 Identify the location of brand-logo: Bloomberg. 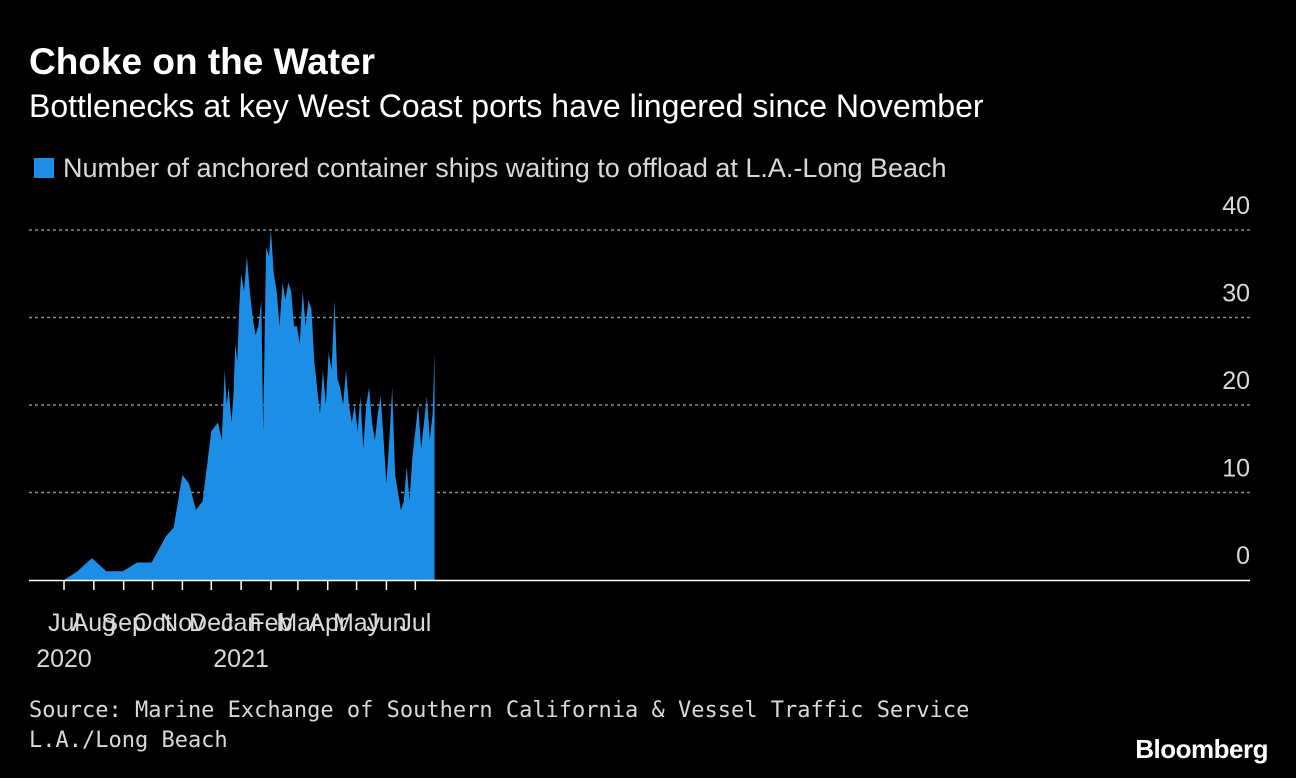
(1201, 749).